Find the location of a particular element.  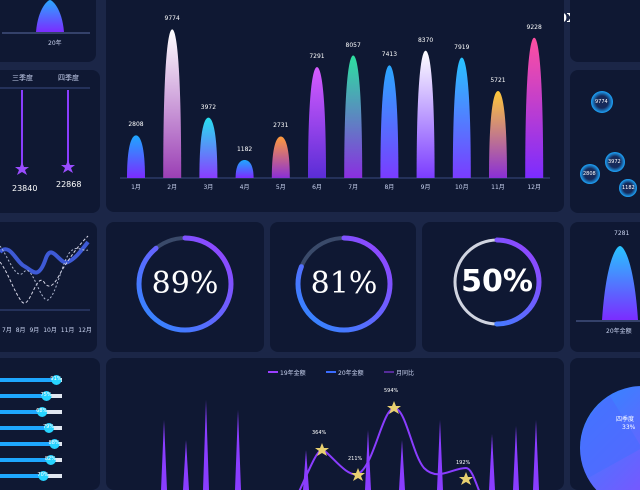

hbar-label: 75% is located at coordinates (46, 395).